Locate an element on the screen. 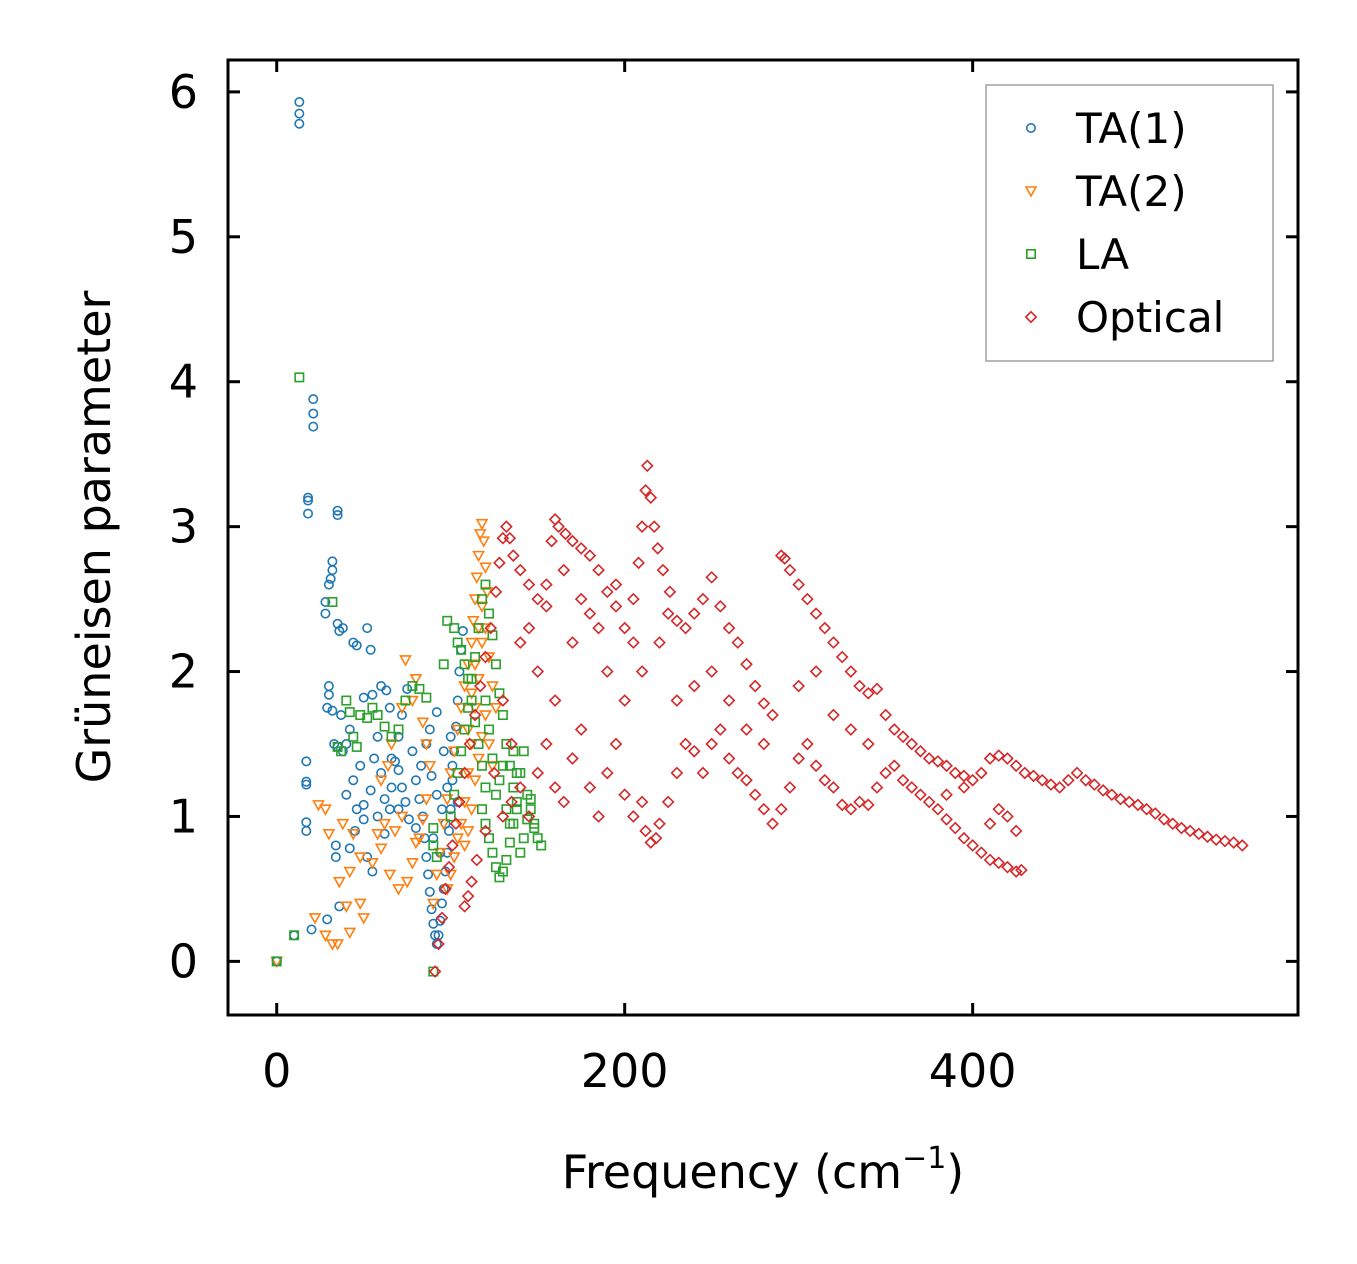 Image resolution: width=1357 pixels, height=1264 pixels. y-axis-title: Grüneisen parameter is located at coordinates (94, 536).